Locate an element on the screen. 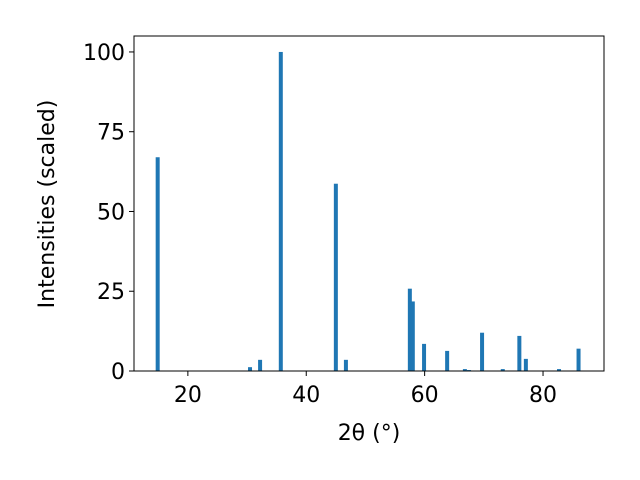 This screenshot has width=640, height=480. y-tick-label: 25 is located at coordinates (111, 292).